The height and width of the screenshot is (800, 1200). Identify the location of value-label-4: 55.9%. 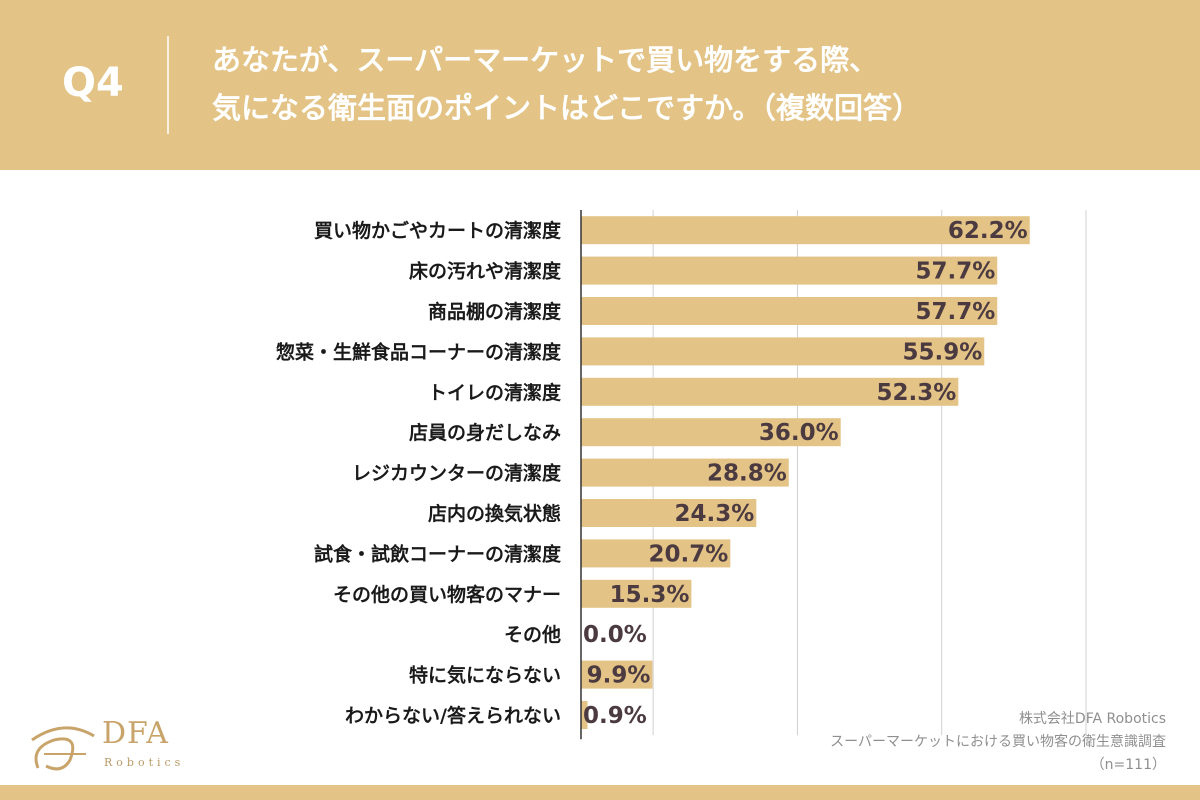
(942, 352).